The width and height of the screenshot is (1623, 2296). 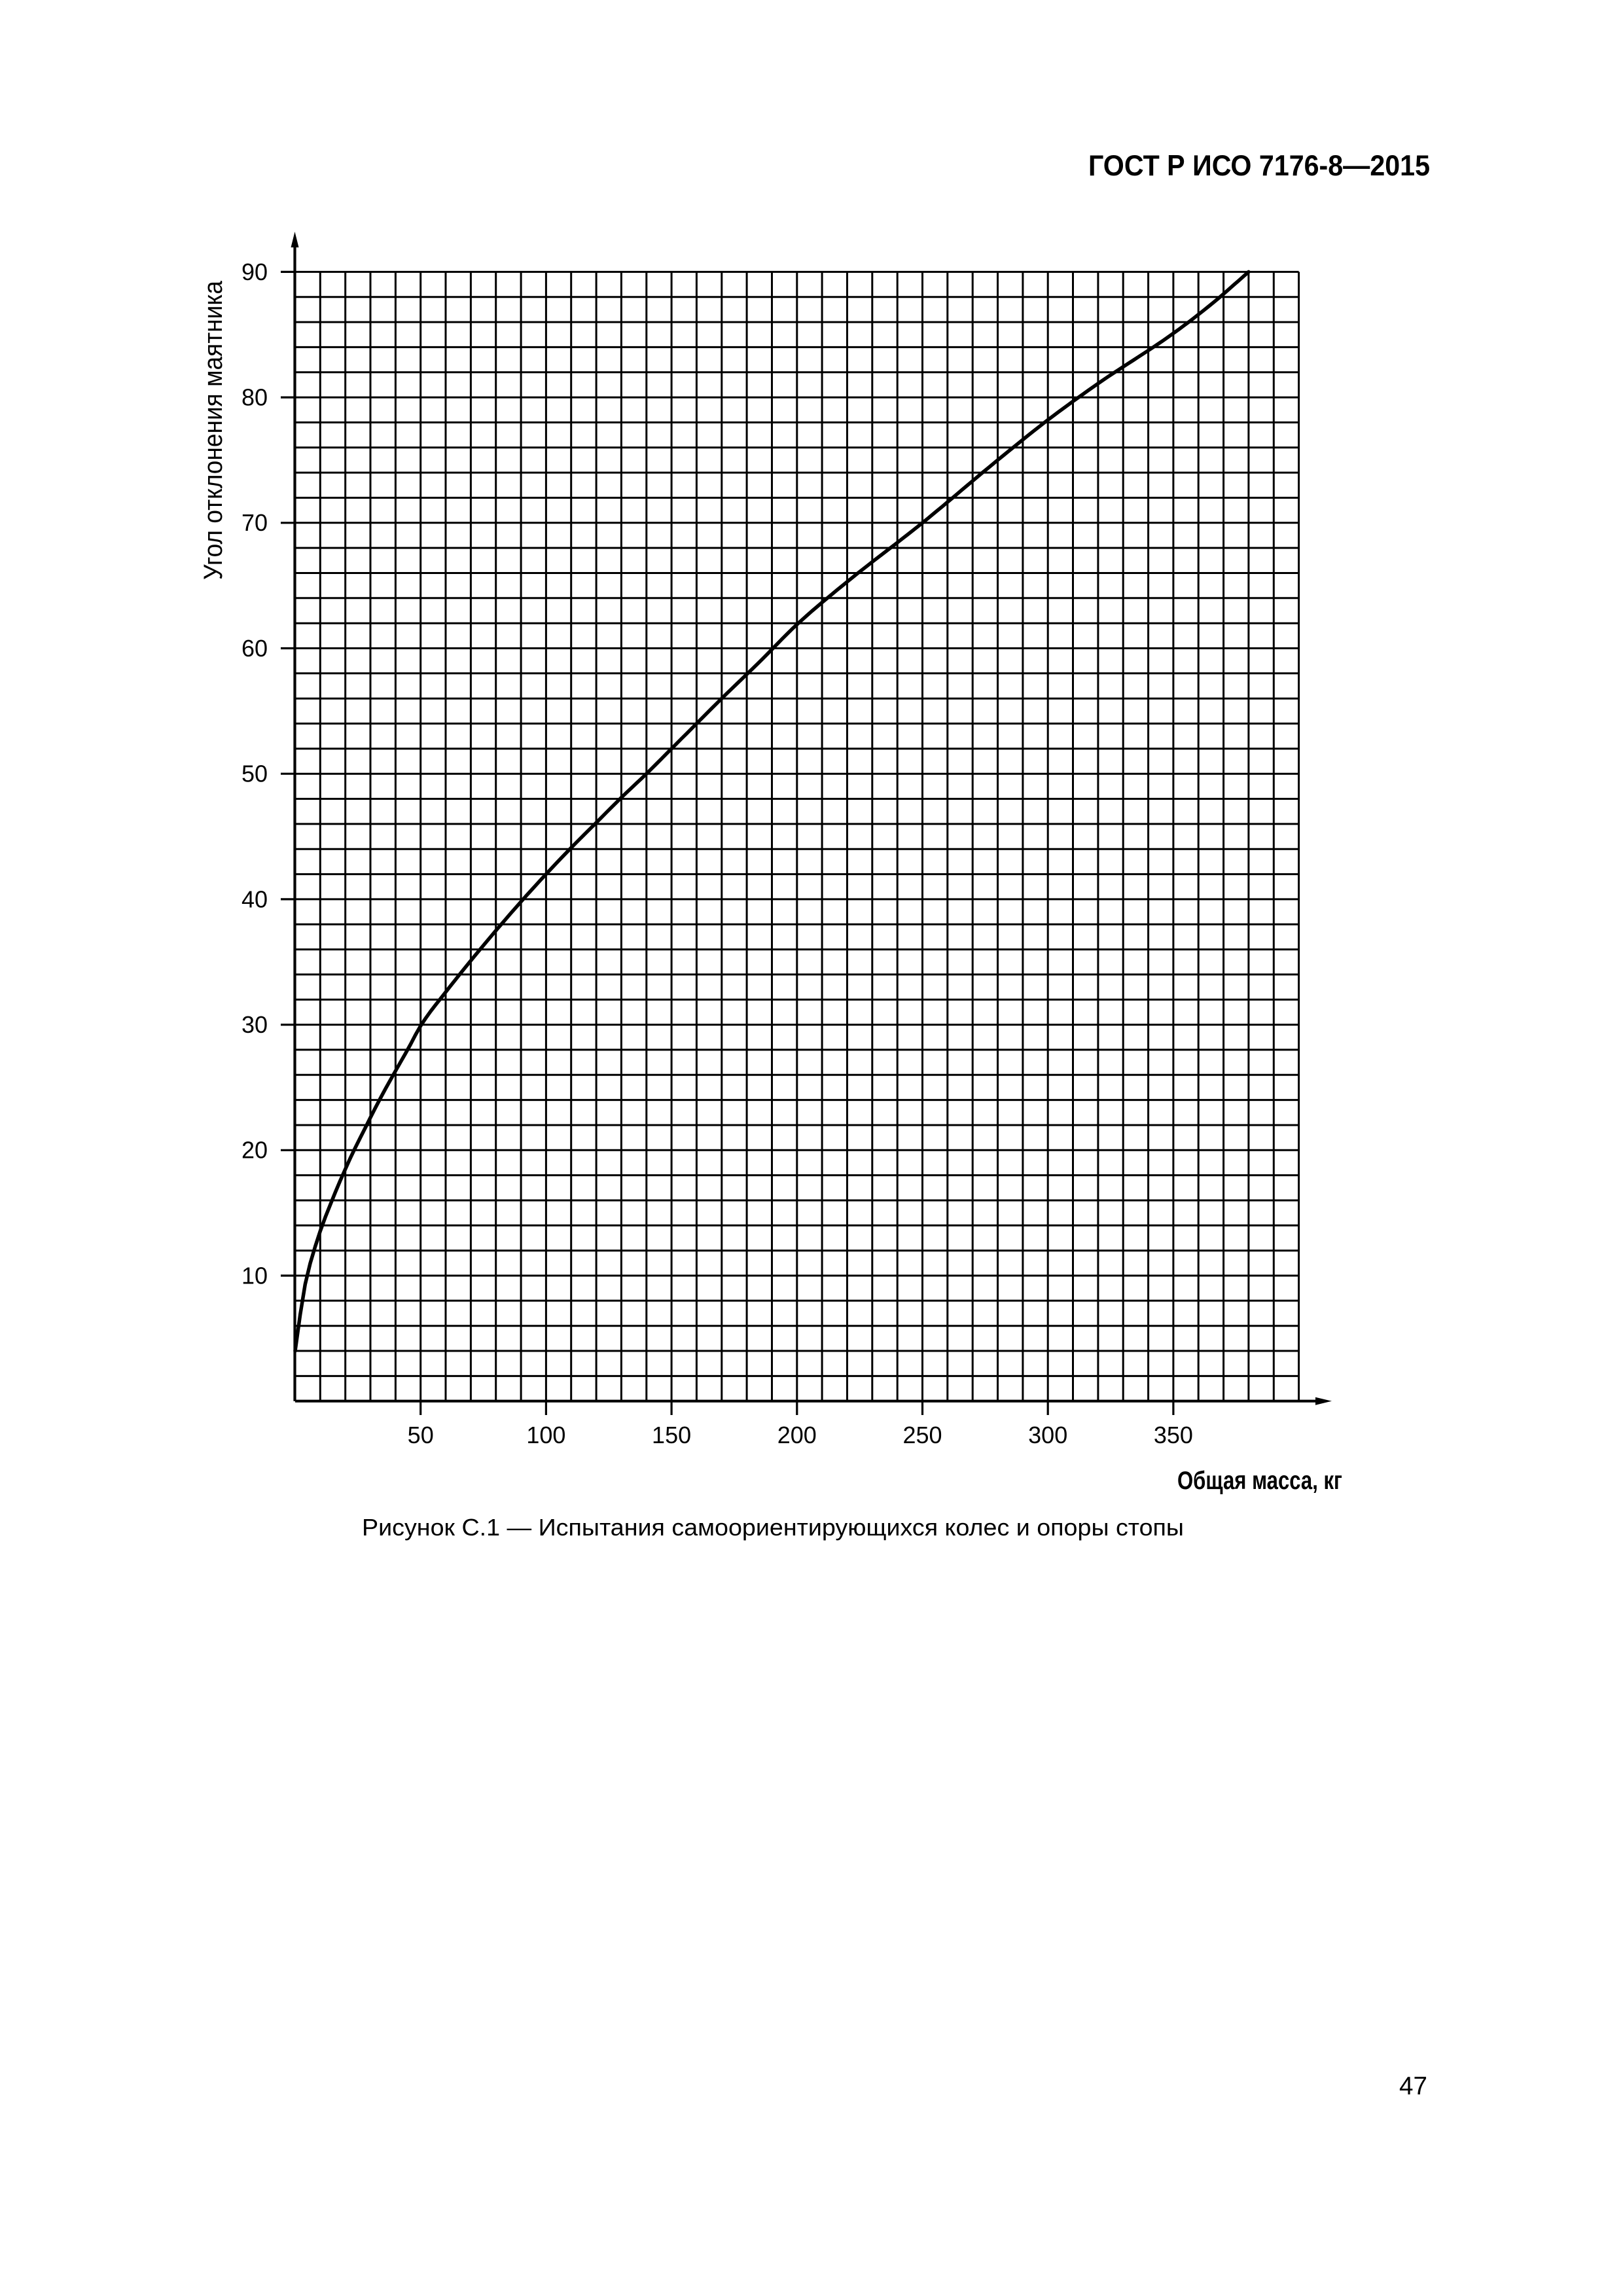 What do you see at coordinates (255, 397) in the screenshot?
I see `svg-text: 80` at bounding box center [255, 397].